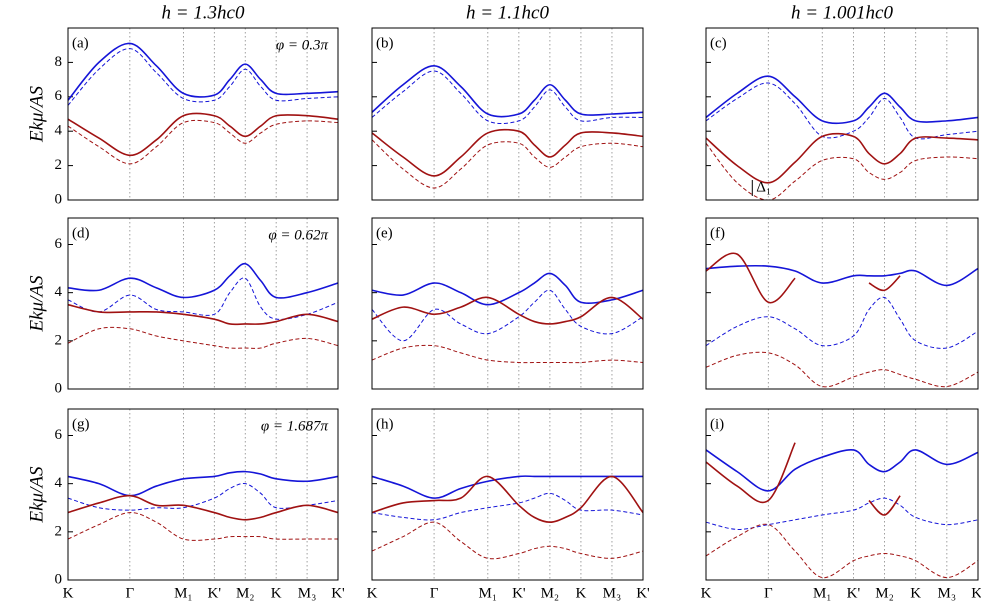 The image size is (981, 609). I want to click on panel-label: (b), so click(385, 43).